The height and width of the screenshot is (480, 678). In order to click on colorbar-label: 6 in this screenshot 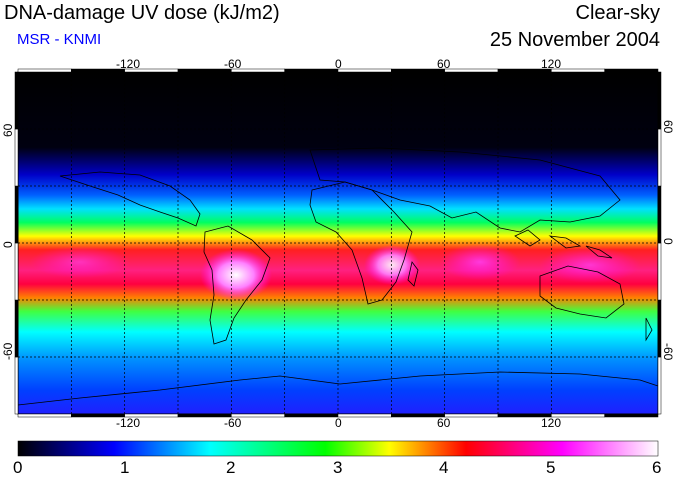, I will do `click(657, 467)`.